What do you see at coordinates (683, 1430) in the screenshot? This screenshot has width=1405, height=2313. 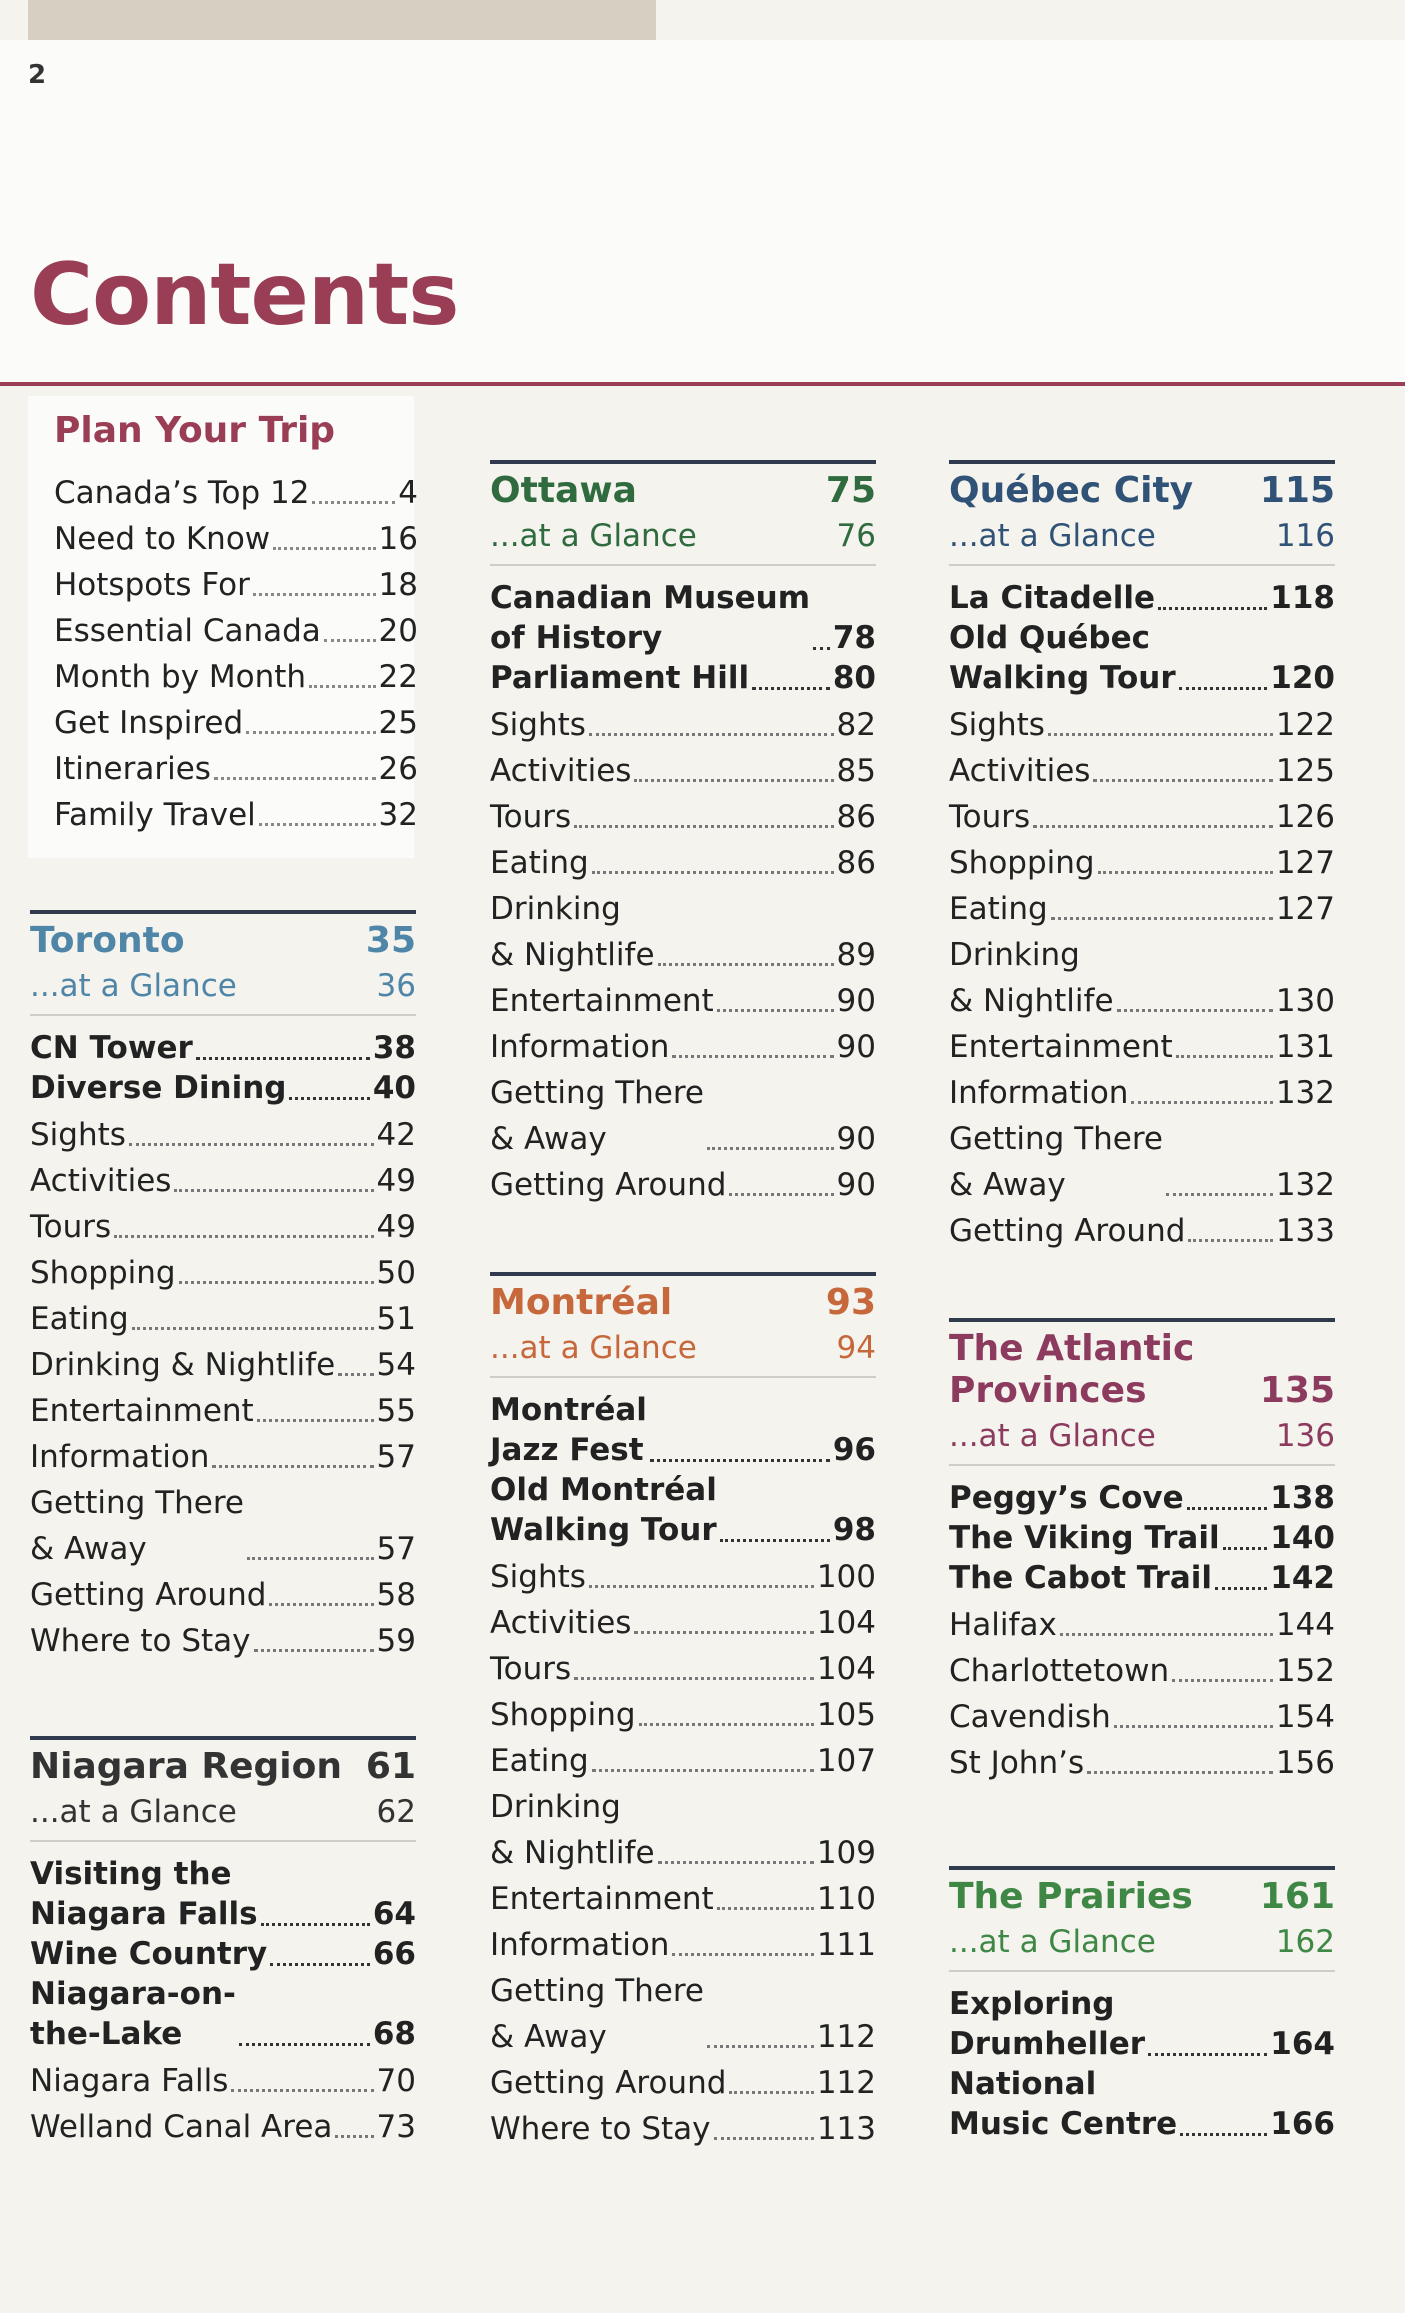 I see `toc-entry: Montréal Jazz Fest 96` at bounding box center [683, 1430].